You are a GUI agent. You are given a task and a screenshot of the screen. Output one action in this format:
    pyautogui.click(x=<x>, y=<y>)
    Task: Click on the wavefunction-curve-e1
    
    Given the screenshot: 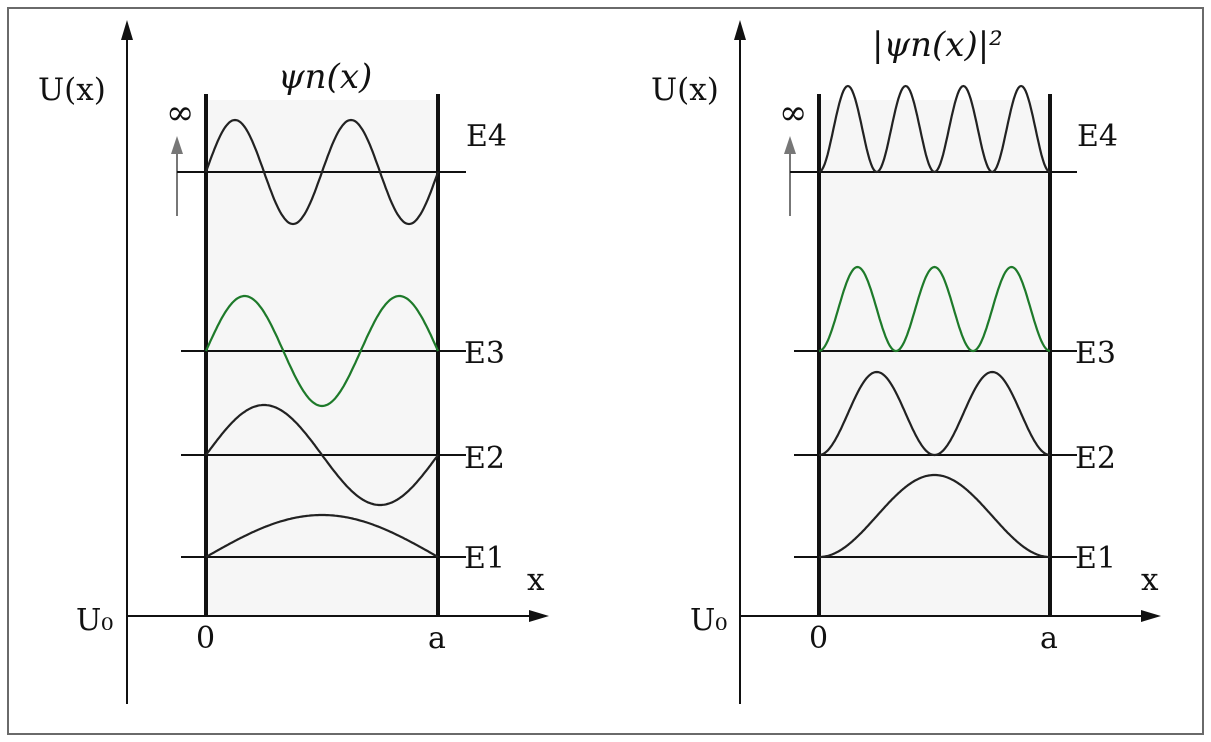 What is the action you would take?
    pyautogui.click(x=322, y=535)
    